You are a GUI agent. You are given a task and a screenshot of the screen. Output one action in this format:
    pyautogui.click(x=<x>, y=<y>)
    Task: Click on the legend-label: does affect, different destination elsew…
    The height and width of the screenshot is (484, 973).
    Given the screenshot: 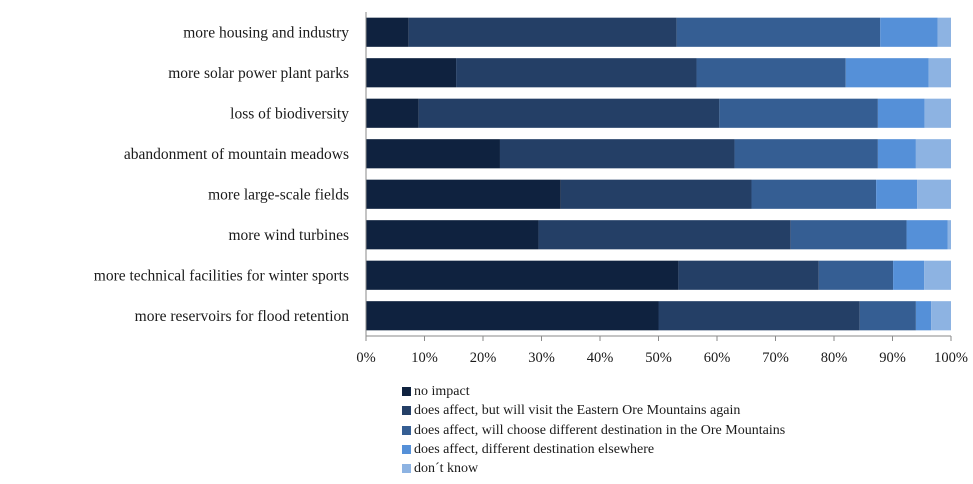 What is the action you would take?
    pyautogui.click(x=534, y=449)
    